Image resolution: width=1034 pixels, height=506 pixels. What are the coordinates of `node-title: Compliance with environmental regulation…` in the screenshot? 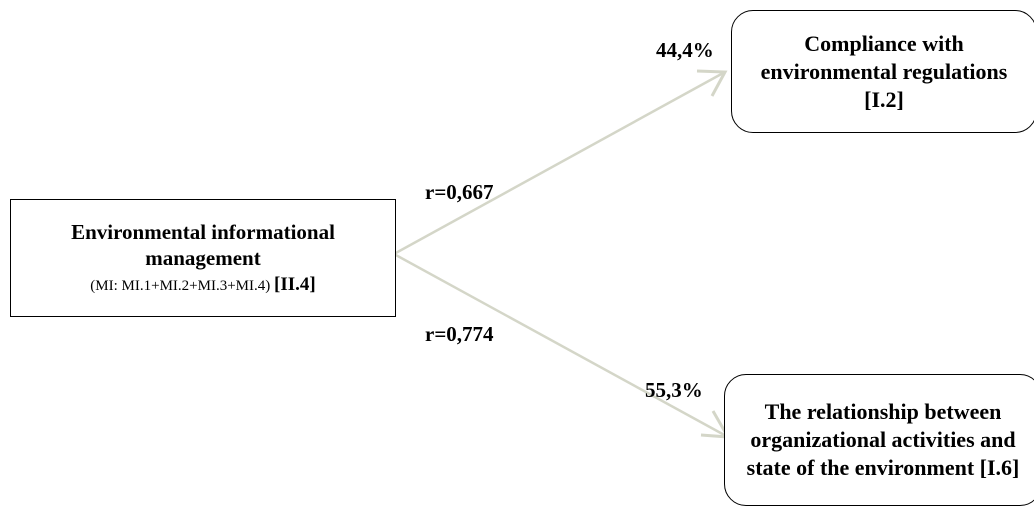 It's located at (884, 57).